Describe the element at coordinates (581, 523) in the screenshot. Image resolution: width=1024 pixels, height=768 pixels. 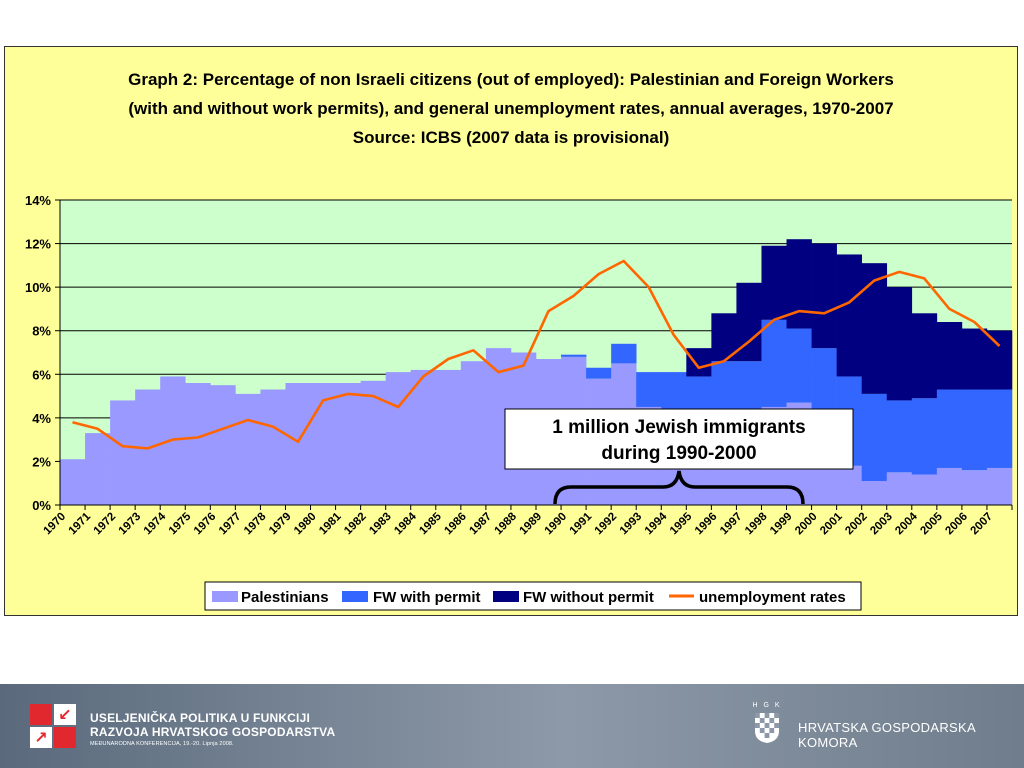
I see `x-tick-label: 1991` at that location.